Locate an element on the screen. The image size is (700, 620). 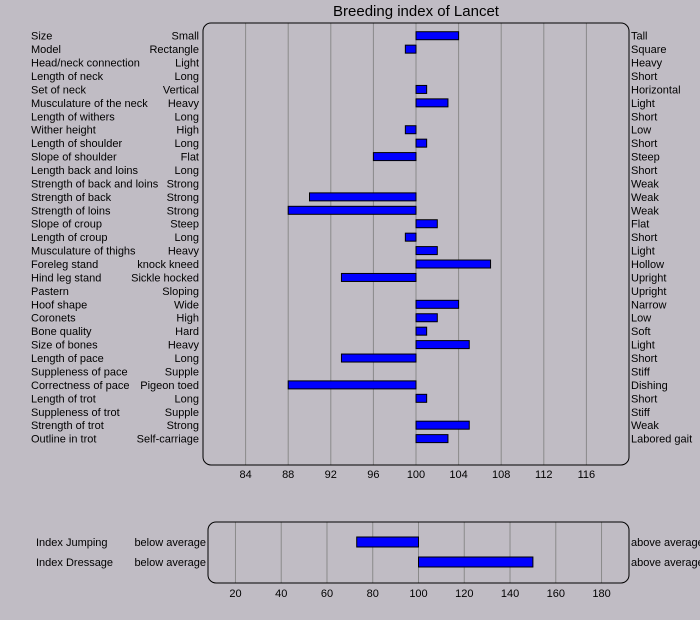
high-label: Dishing is located at coordinates (649, 386).